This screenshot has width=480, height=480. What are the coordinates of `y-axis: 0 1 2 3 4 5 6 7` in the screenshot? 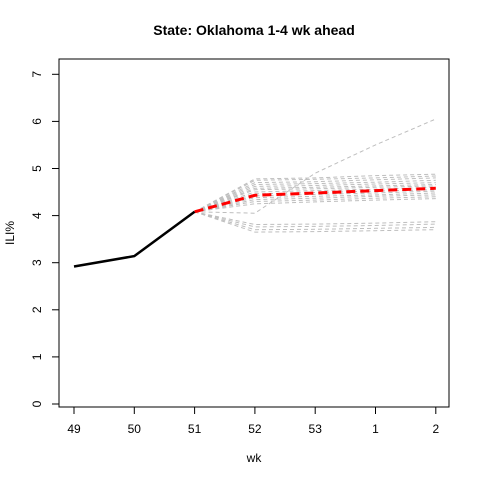 It's located at (45, 239).